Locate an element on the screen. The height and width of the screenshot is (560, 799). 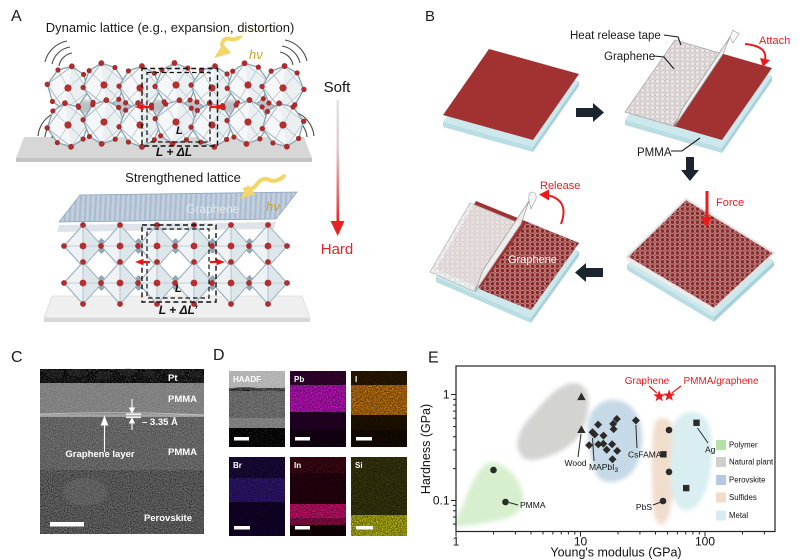
svg-text: Heat release tape is located at coordinates (615, 36).